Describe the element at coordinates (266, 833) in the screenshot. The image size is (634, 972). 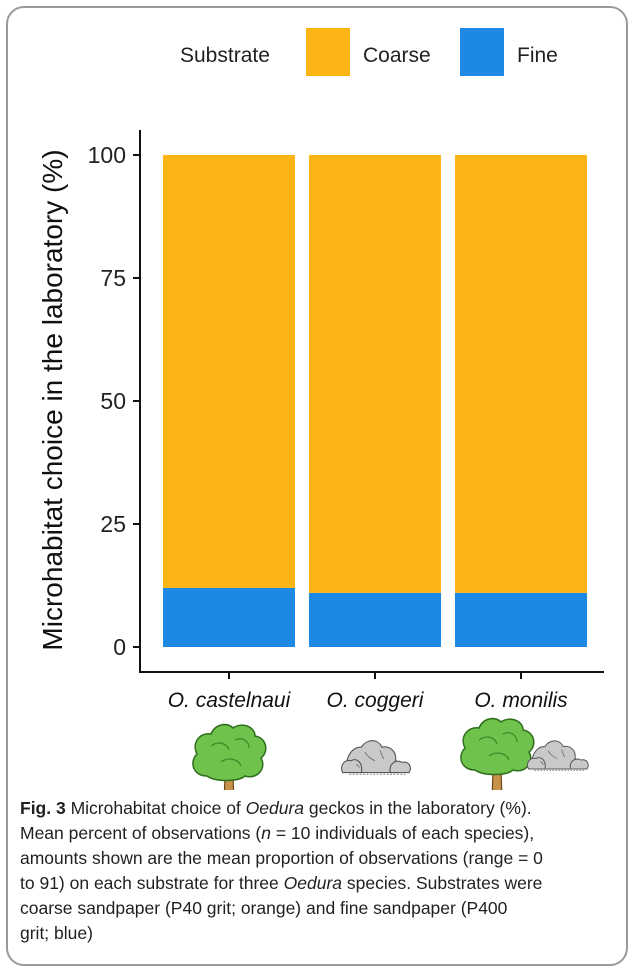
I see `caption-n-symbol: n` at that location.